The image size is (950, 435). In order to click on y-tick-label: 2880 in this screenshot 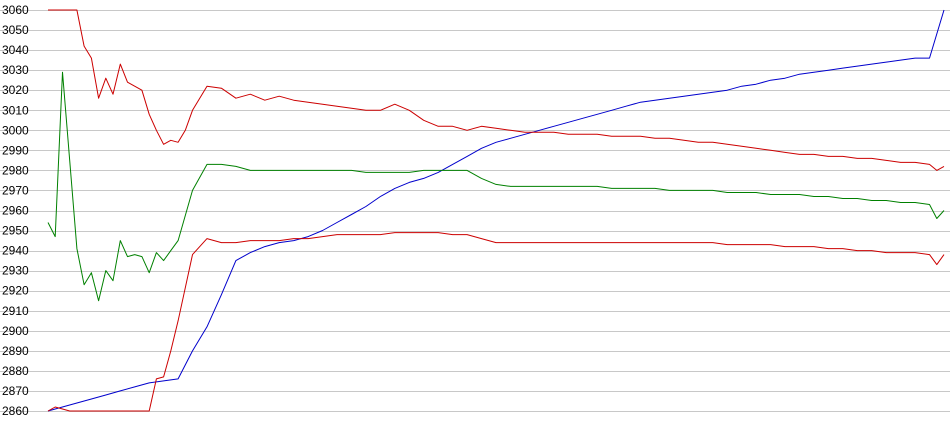, I will do `click(15, 371)`.